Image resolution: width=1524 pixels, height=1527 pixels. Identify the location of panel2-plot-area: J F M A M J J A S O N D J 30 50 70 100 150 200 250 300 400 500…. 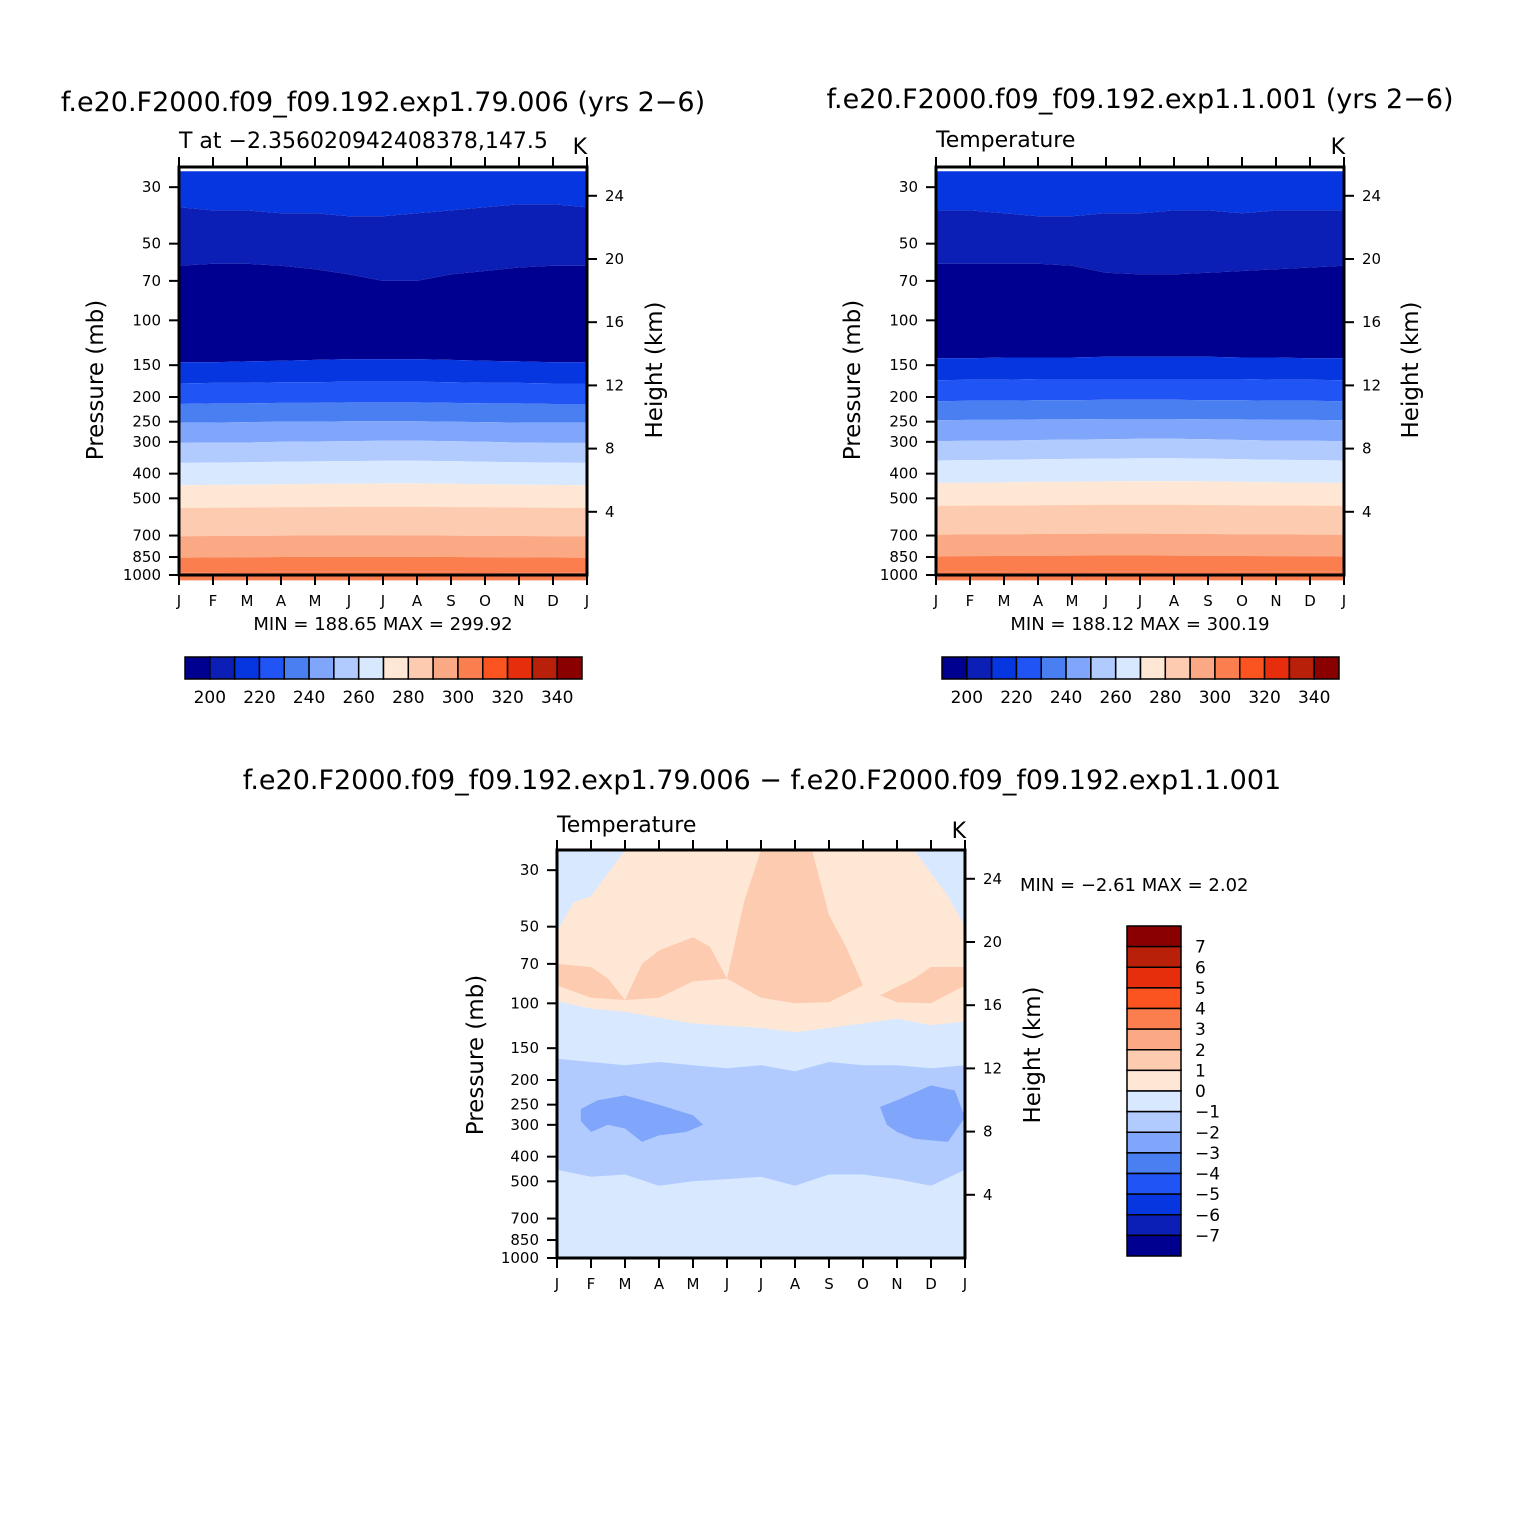
(1130, 383).